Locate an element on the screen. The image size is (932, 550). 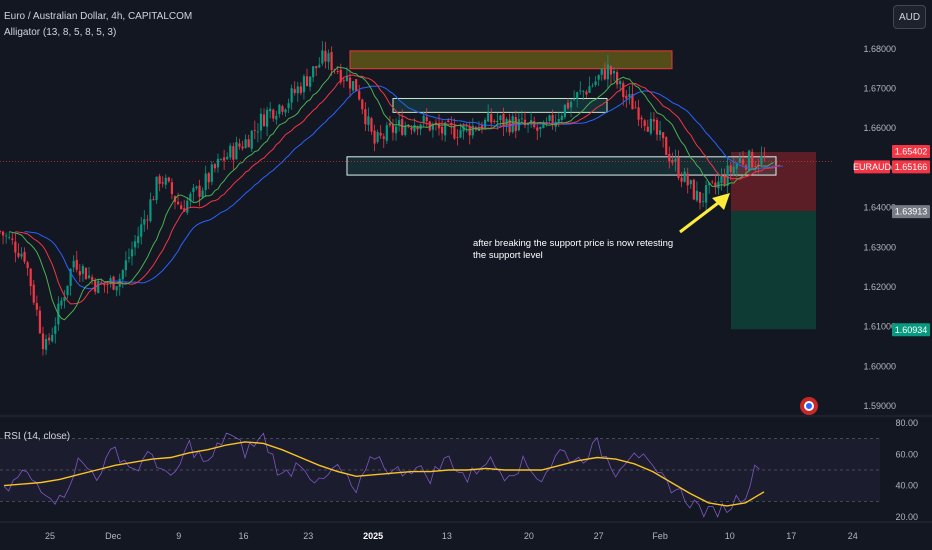
price-label-text: 1.63913 is located at coordinates (911, 212).